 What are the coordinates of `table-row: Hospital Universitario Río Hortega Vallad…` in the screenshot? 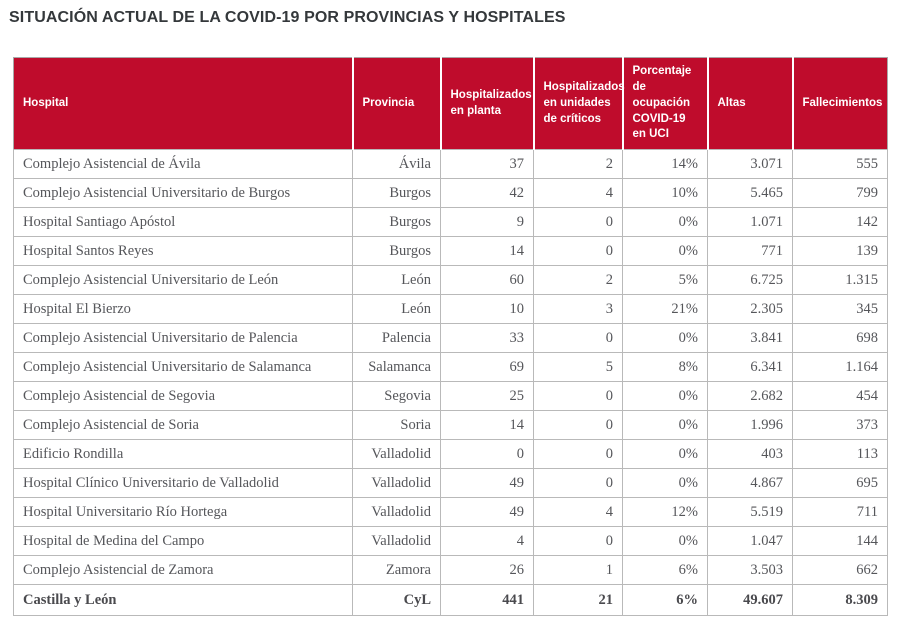 It's located at (450, 512).